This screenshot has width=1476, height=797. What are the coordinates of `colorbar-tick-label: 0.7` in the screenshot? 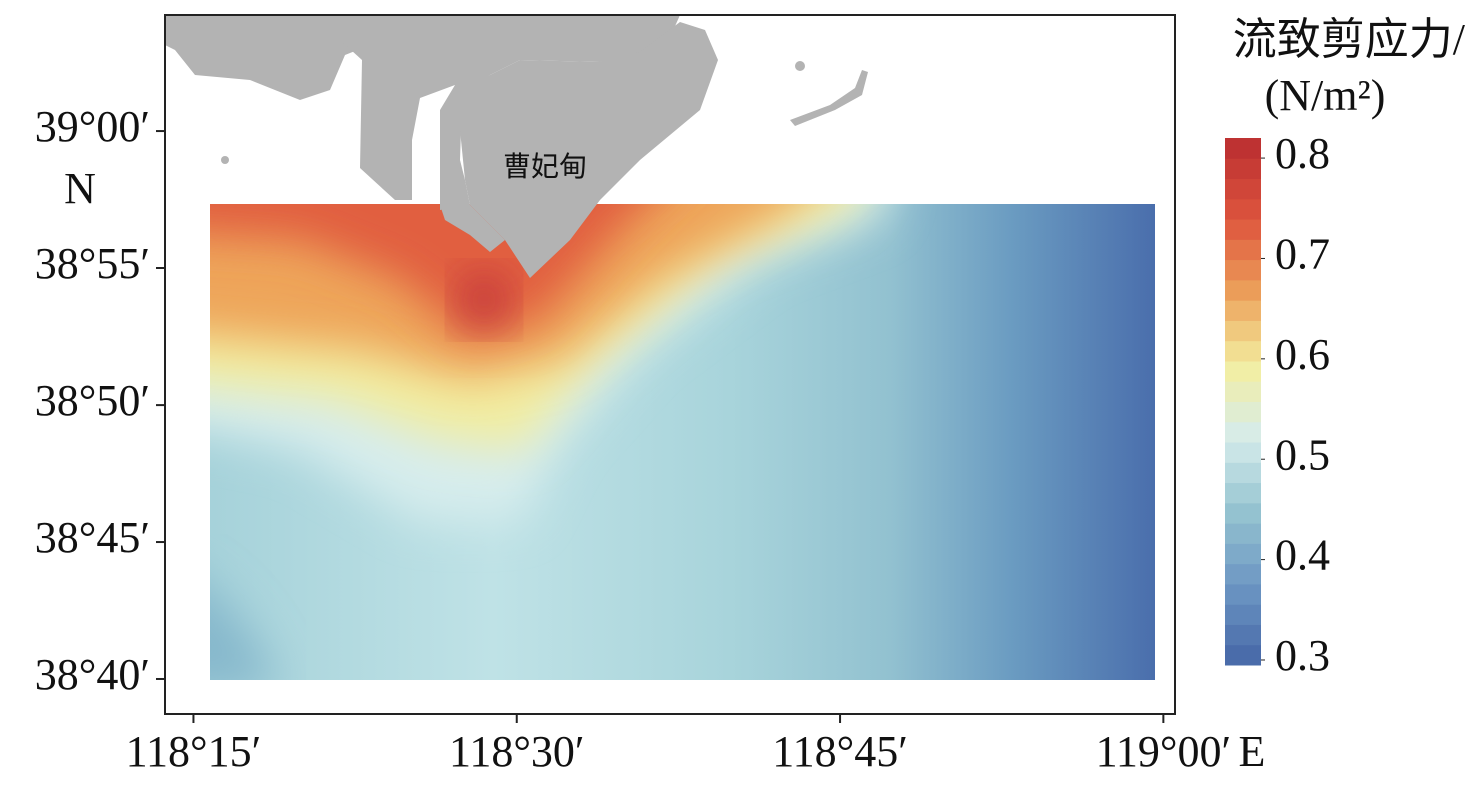 It's located at (1302, 254).